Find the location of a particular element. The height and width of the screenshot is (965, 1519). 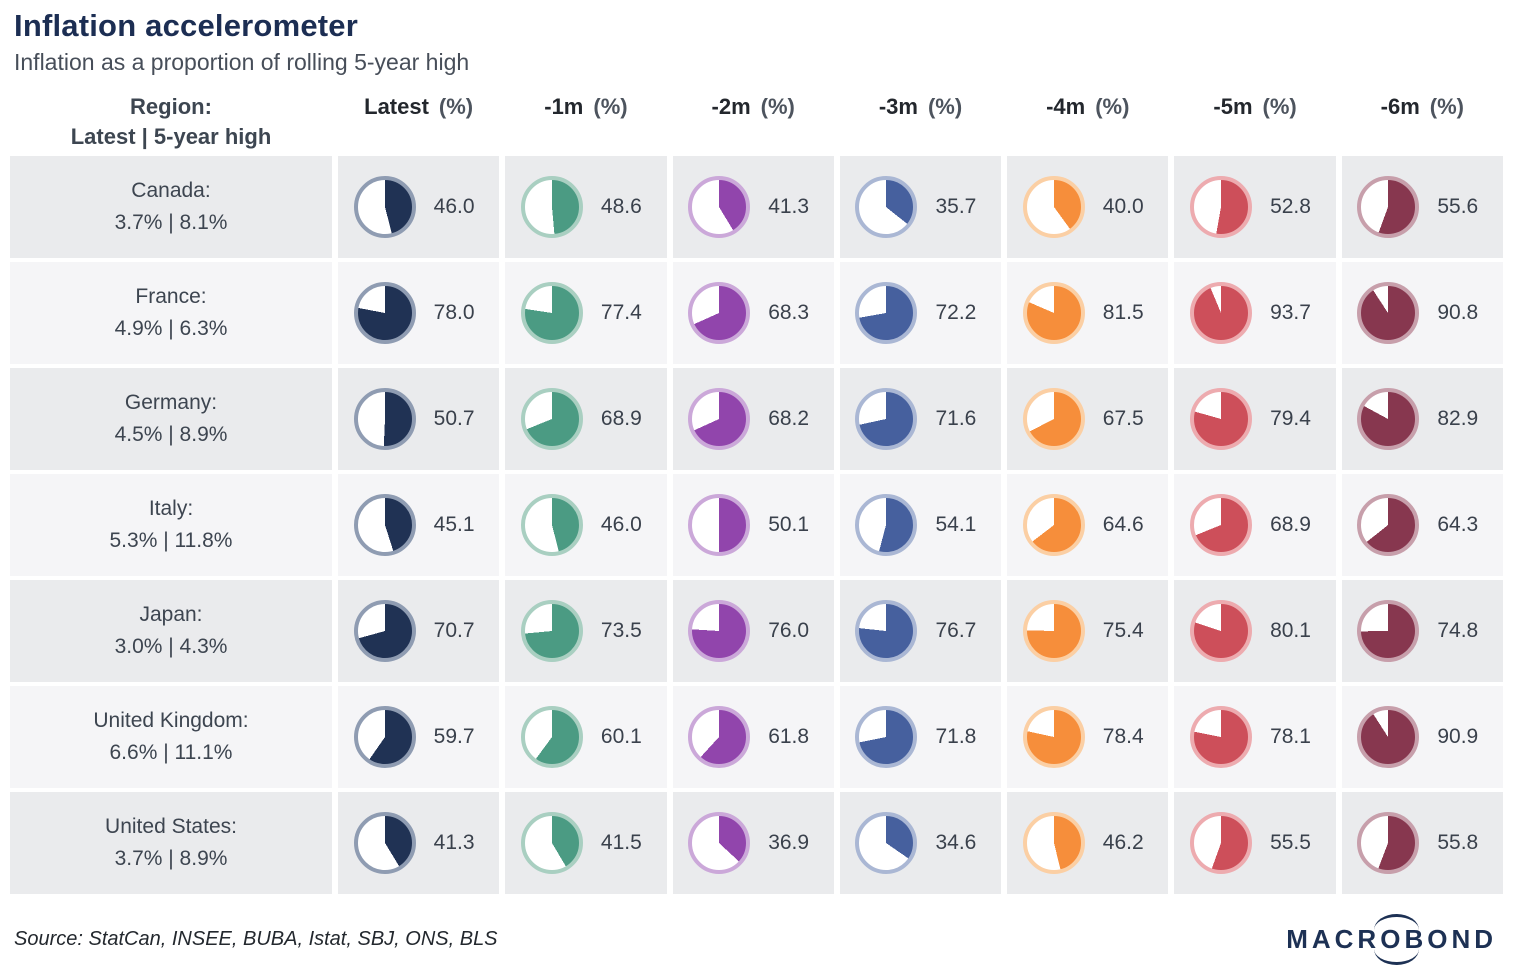

value-france-5m: 93.7 is located at coordinates (1290, 312).